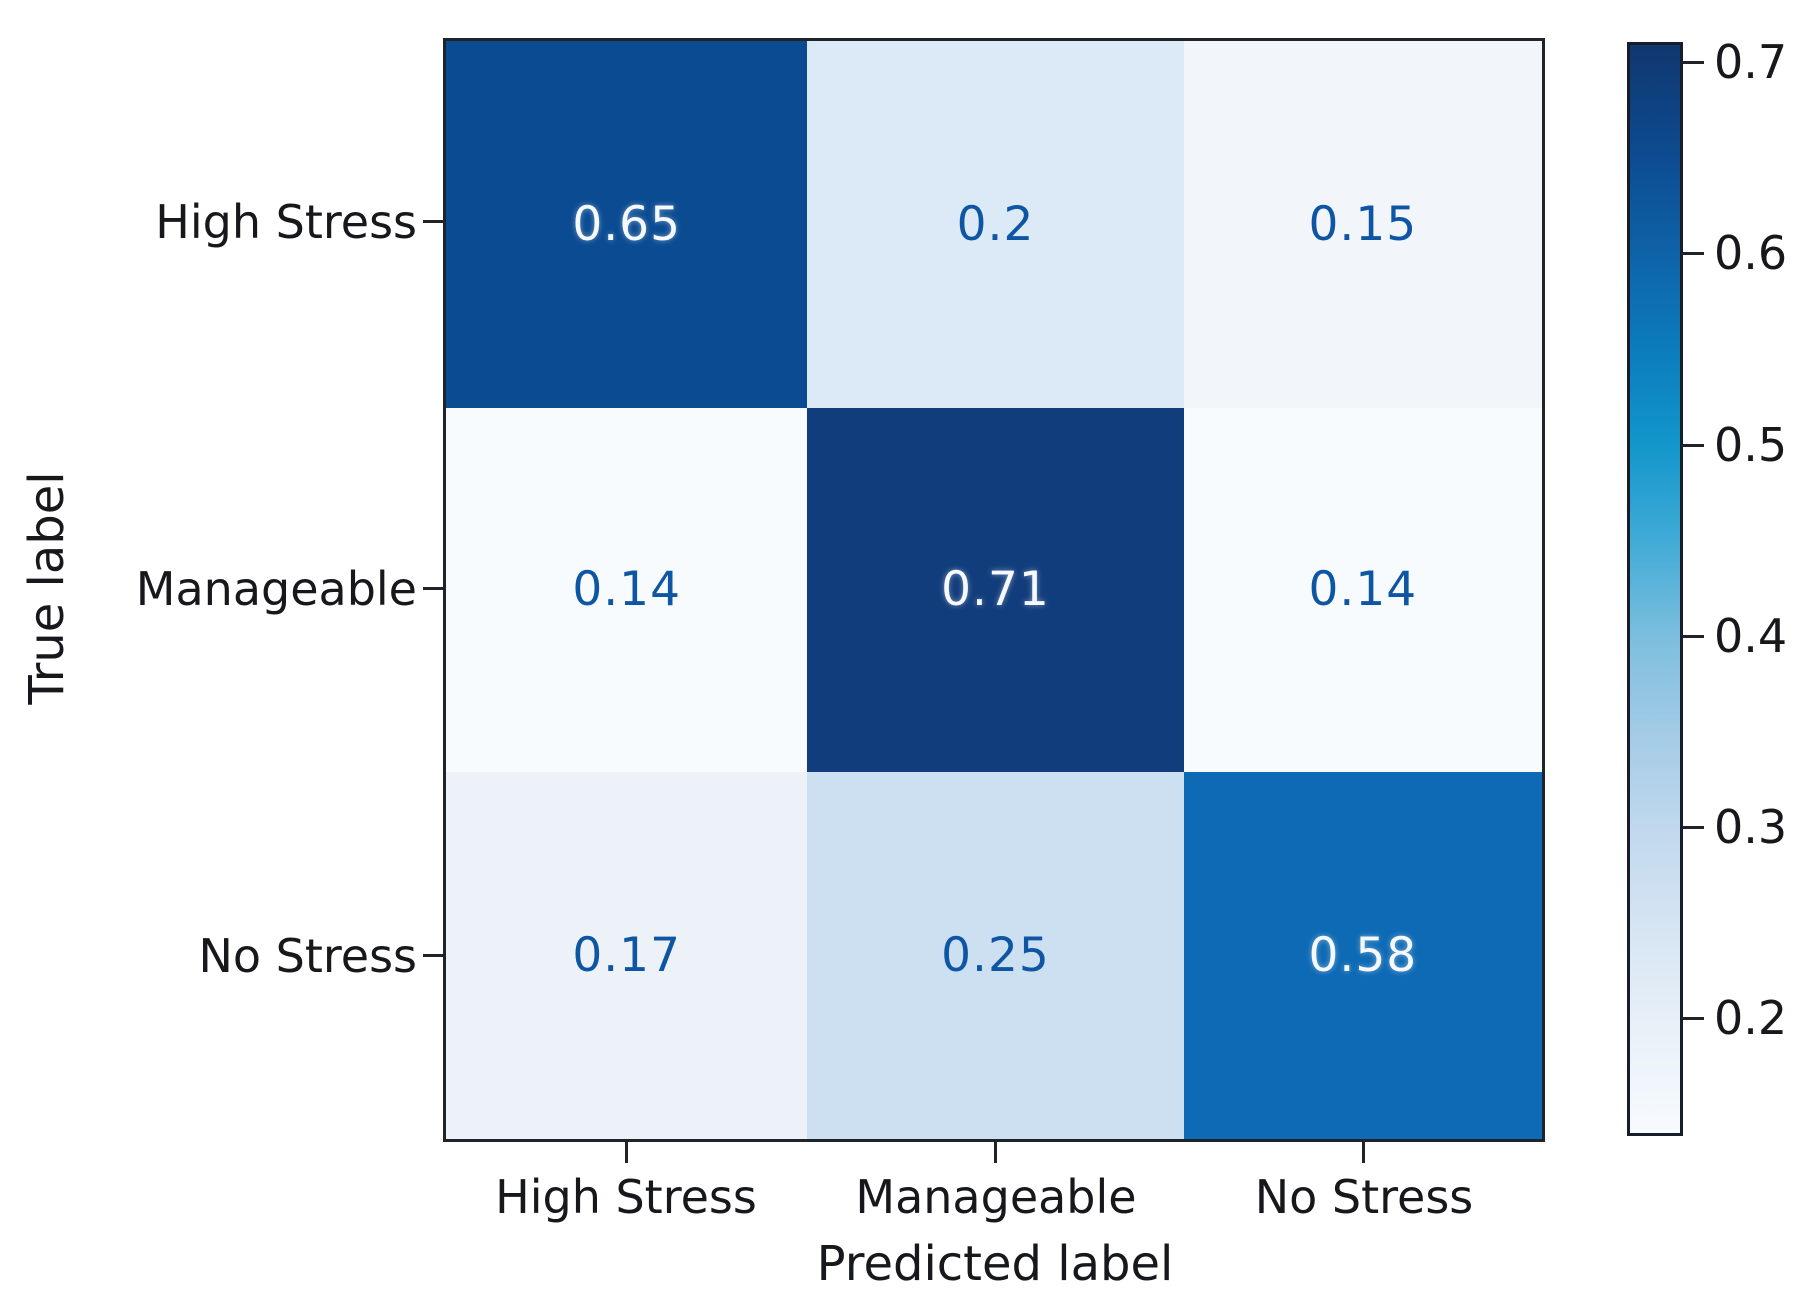 This screenshot has width=1820, height=1312. I want to click on colorbar-tick-label: 0.7, so click(1751, 62).